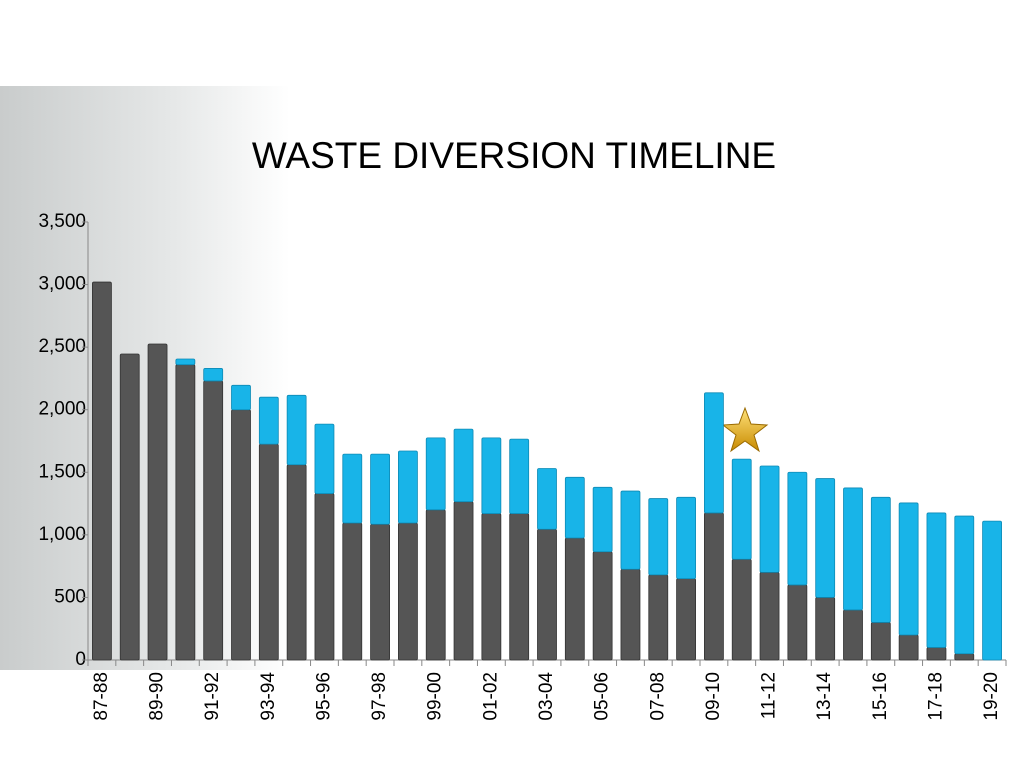 The height and width of the screenshot is (768, 1024). I want to click on x-tick-label: 17-18, so click(935, 696).